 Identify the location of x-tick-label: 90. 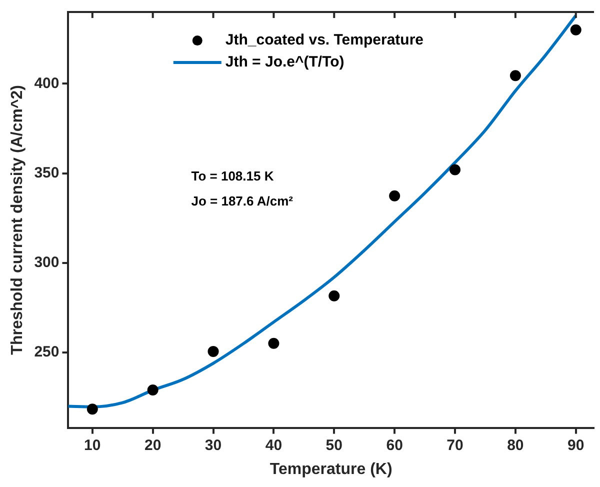
(576, 445).